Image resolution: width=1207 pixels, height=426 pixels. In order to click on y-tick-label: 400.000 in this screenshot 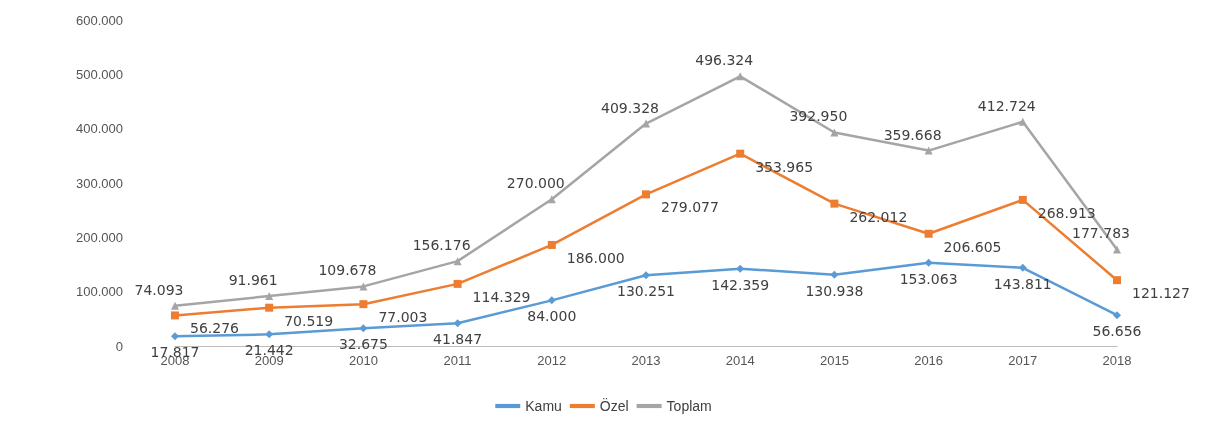, I will do `click(99, 129)`.